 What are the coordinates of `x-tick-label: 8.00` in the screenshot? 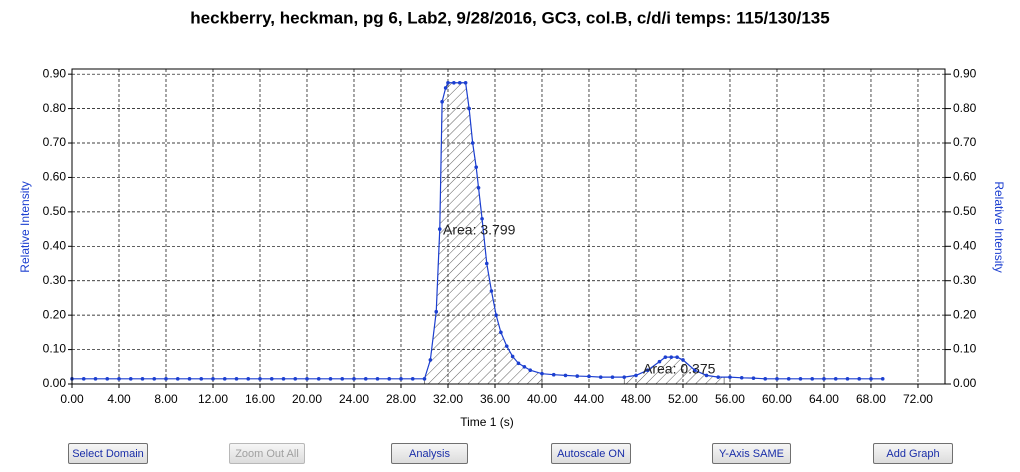 It's located at (166, 399).